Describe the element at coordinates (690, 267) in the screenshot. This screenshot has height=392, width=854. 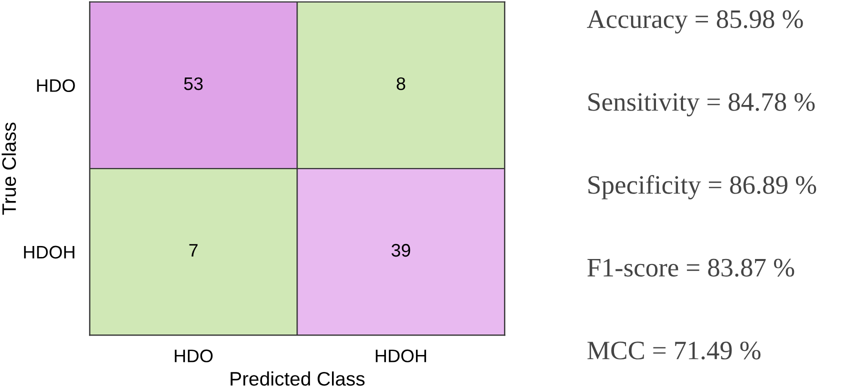
I see `text: F1-score = 83.87 %` at that location.